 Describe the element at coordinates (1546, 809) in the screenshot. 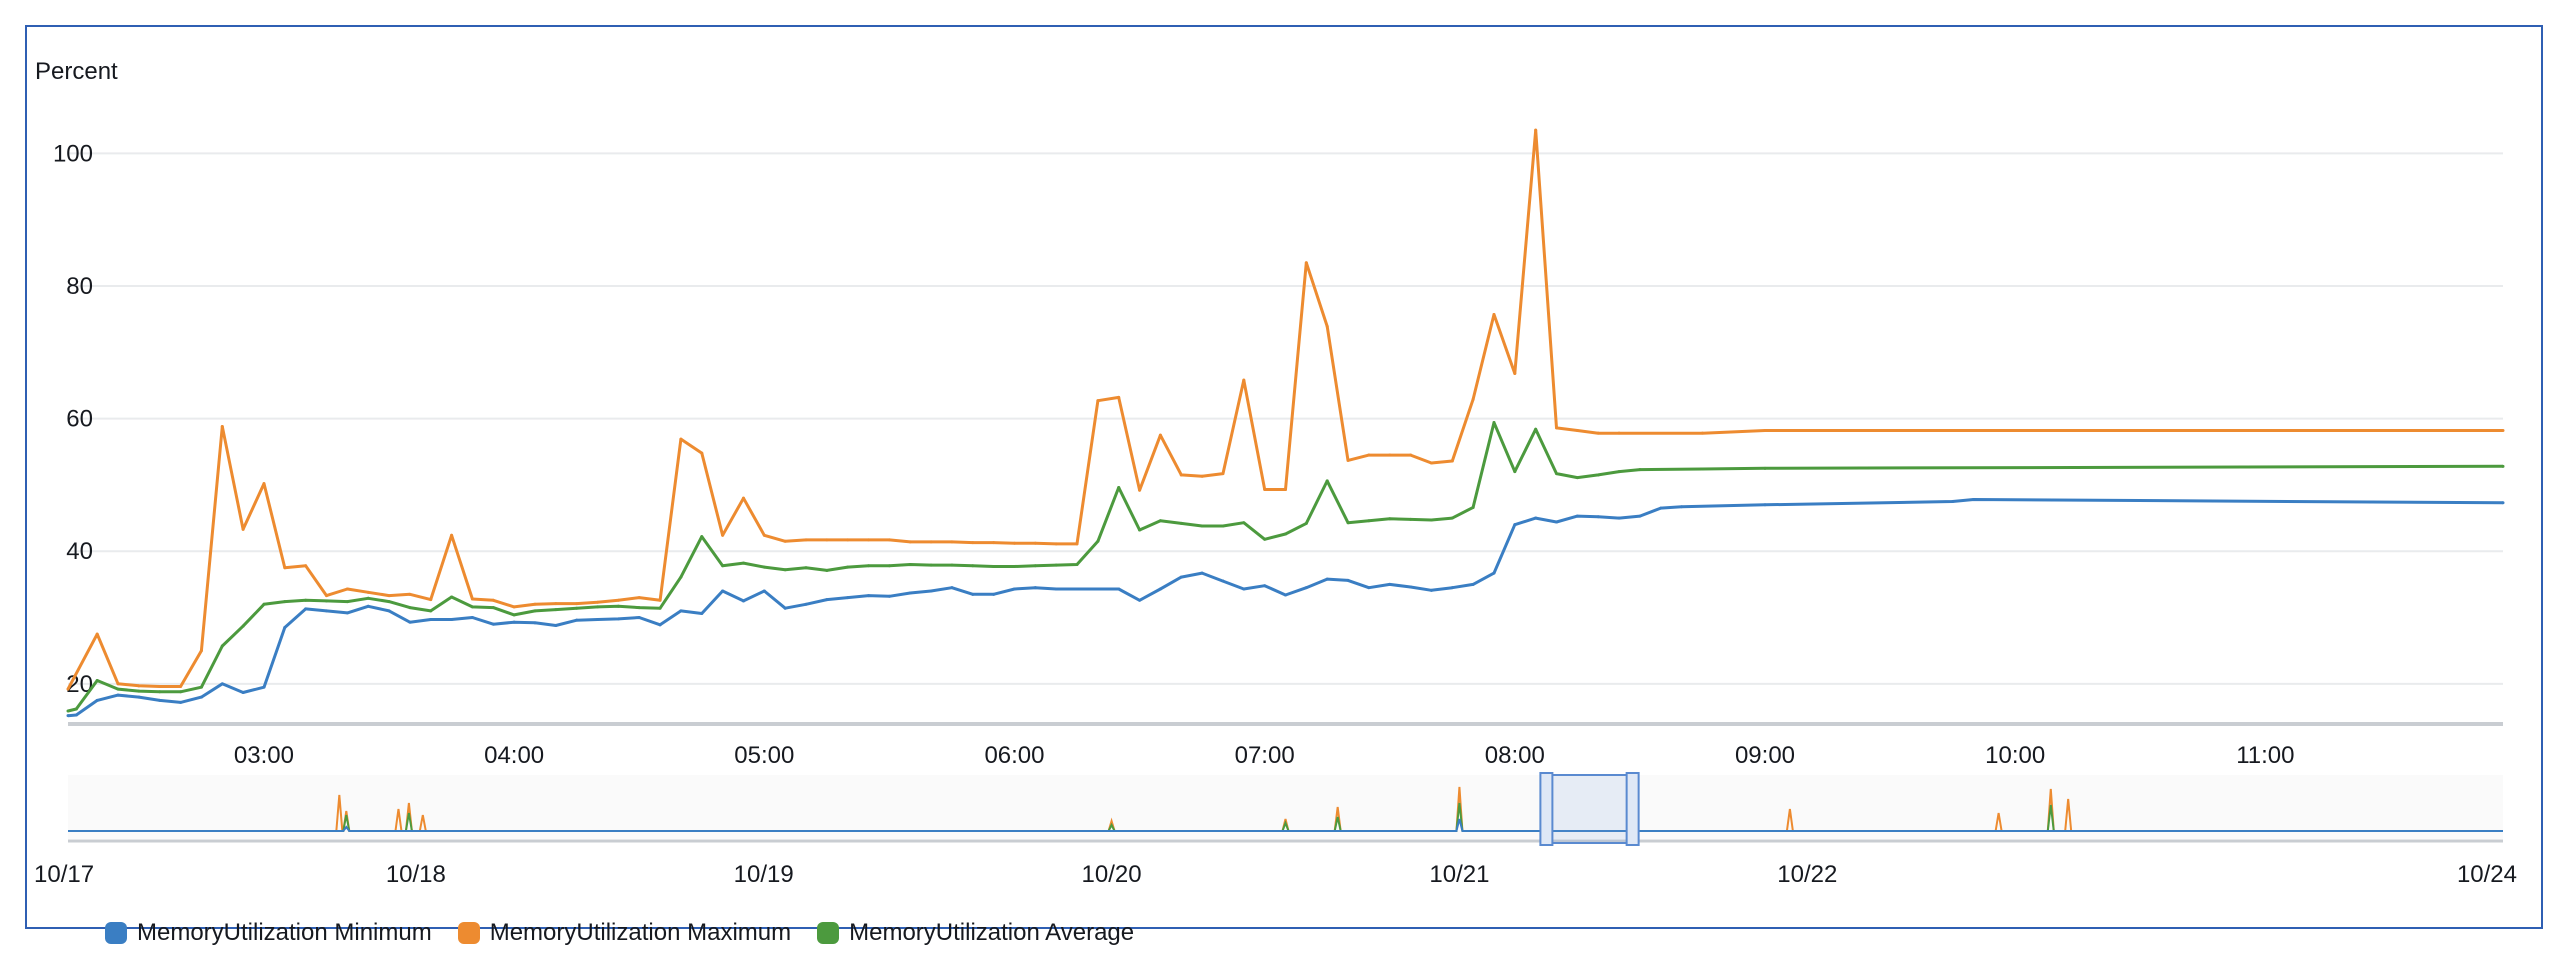

I see `overview-handle-left` at that location.